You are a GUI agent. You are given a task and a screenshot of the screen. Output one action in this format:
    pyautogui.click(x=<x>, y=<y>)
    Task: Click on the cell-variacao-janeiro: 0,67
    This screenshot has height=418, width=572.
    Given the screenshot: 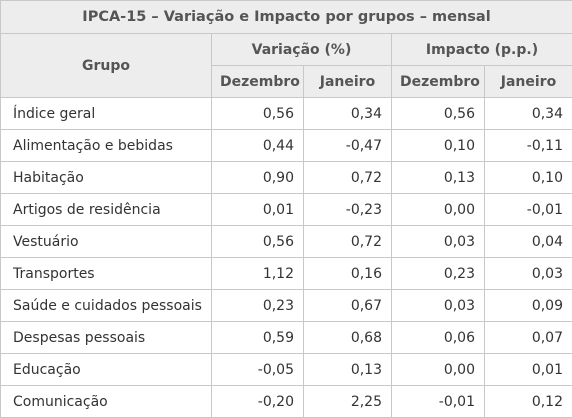 What is the action you would take?
    pyautogui.click(x=348, y=306)
    